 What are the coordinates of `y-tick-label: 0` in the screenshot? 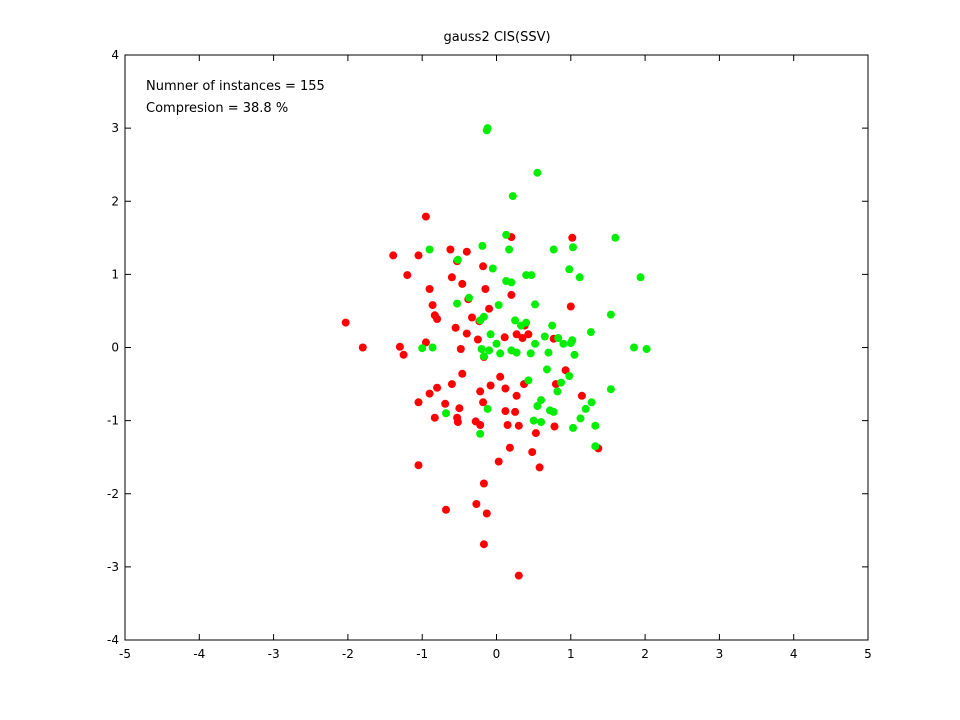 It's located at (115, 348).